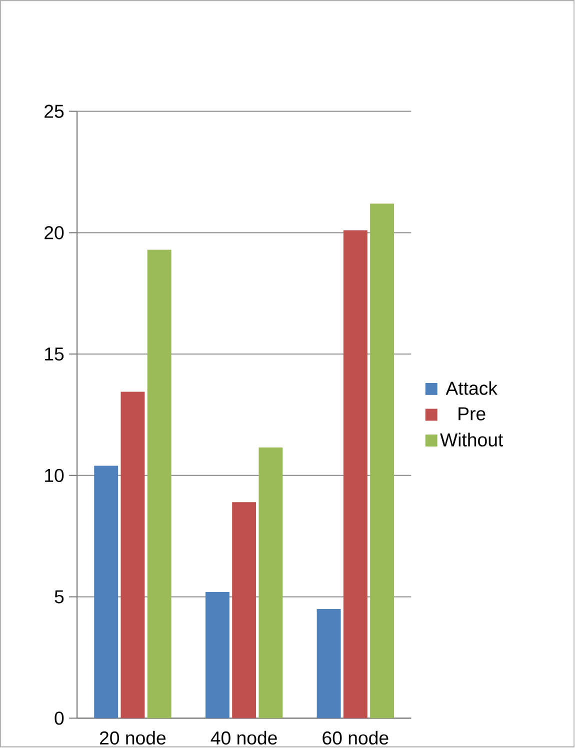 This screenshot has height=749, width=575. What do you see at coordinates (244, 737) in the screenshot?
I see `x-tick-label: 40 node` at bounding box center [244, 737].